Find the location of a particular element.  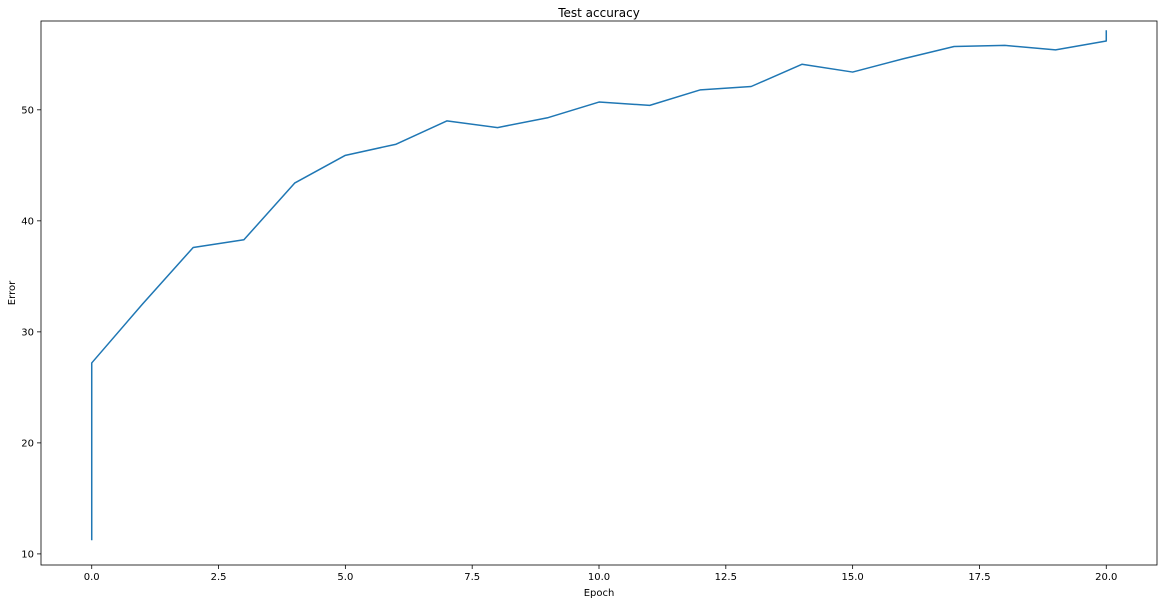

x-axis-ticks: 0.0 2.5 5.0 7.5 10.0 12.5 15.0 17.5 20.0 is located at coordinates (600, 574).